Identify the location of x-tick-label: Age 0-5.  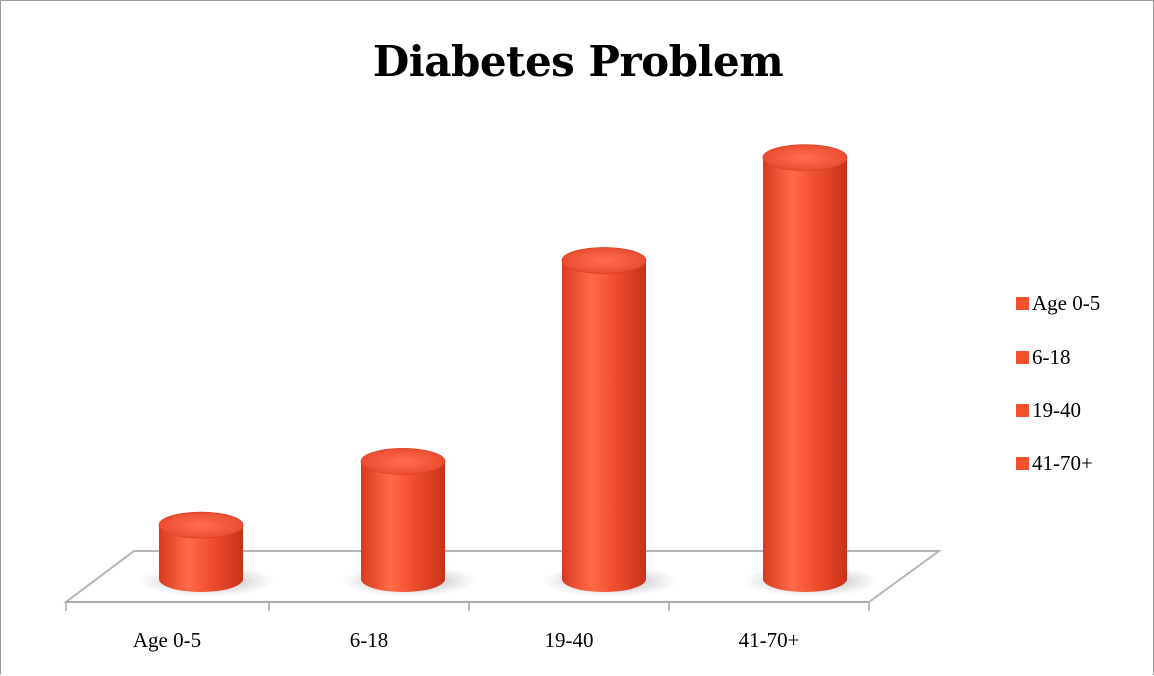
(167, 640).